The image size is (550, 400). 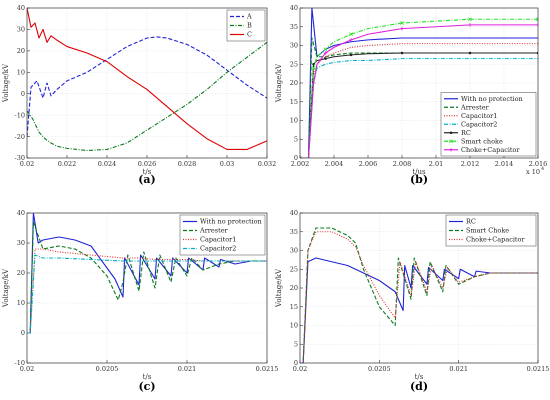 What do you see at coordinates (379, 369) in the screenshot?
I see `x-tick-label: 0.0205` at bounding box center [379, 369].